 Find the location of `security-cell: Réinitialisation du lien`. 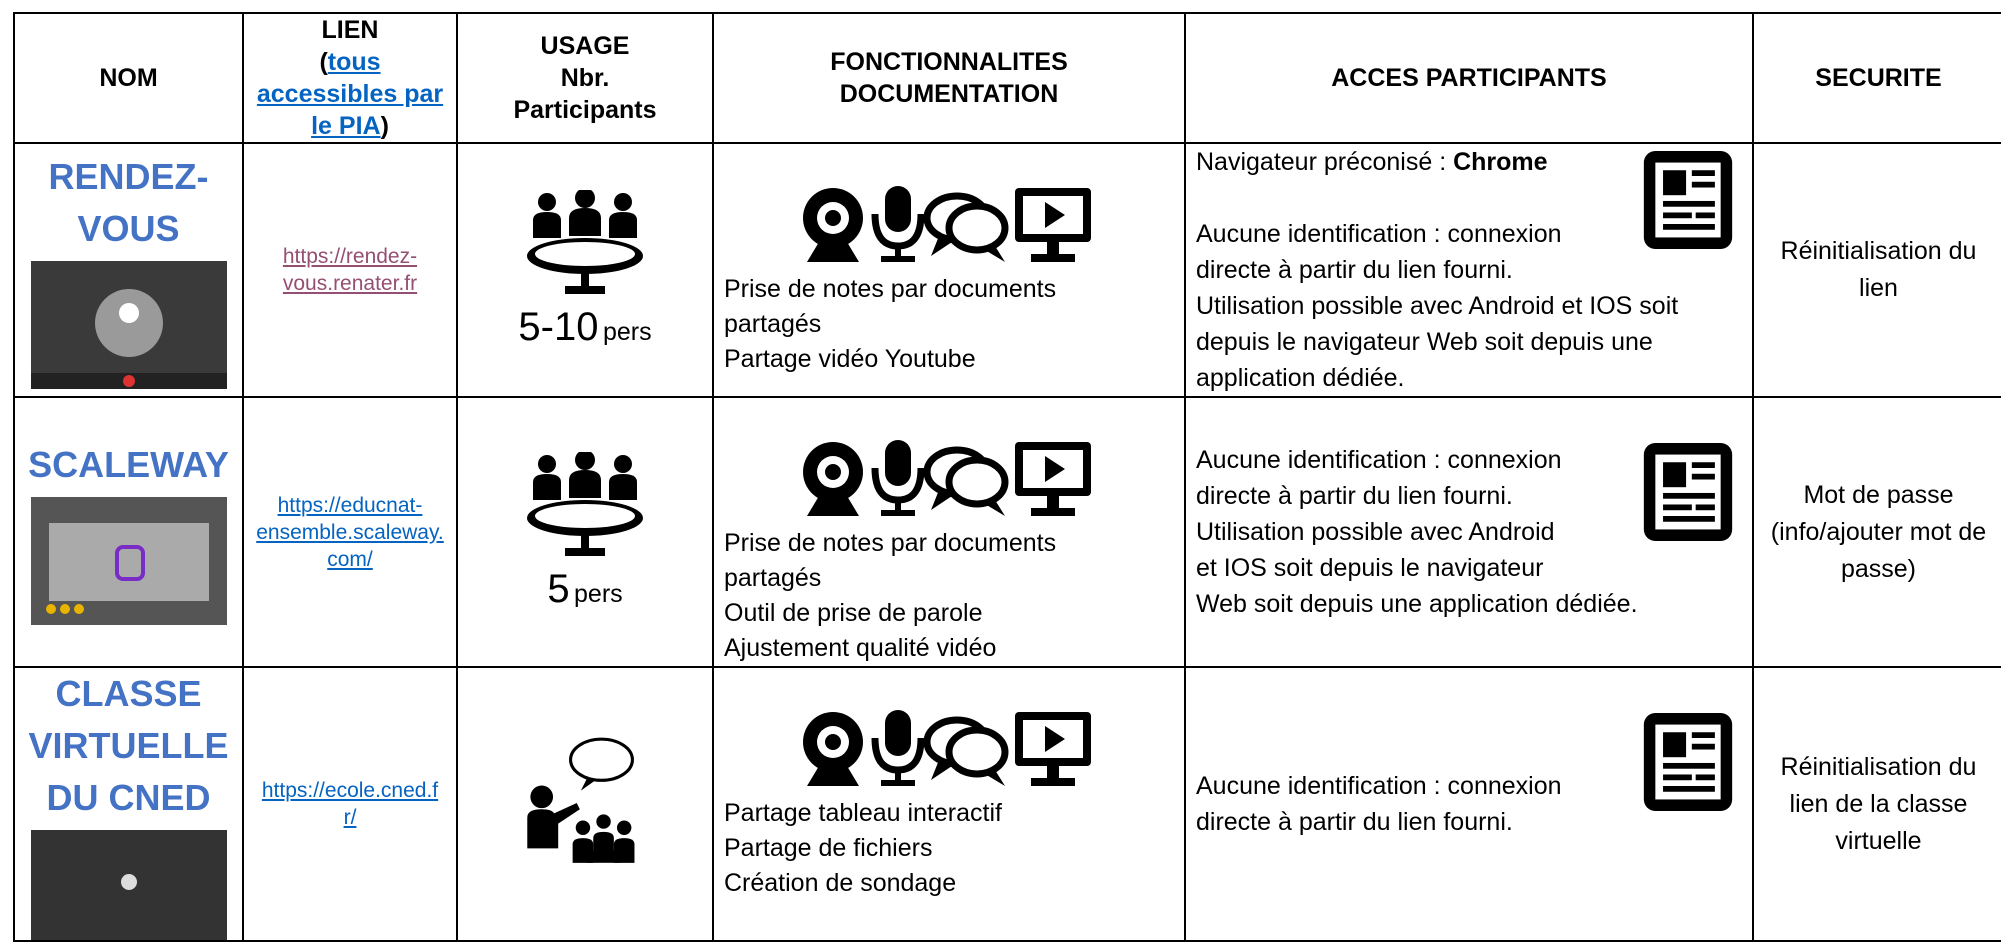

security-cell: Réinitialisation du lien is located at coordinates (1876, 270).